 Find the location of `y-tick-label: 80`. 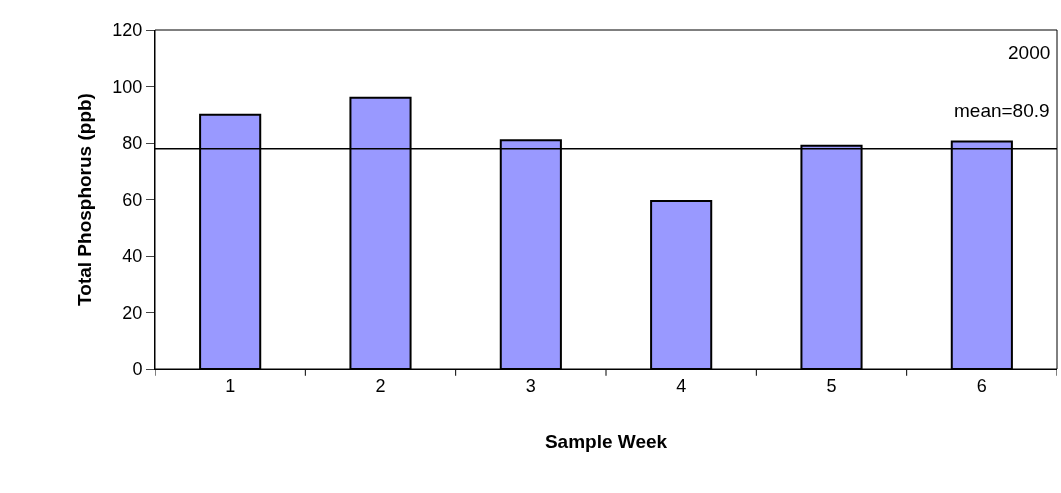

y-tick-label: 80 is located at coordinates (132, 143).